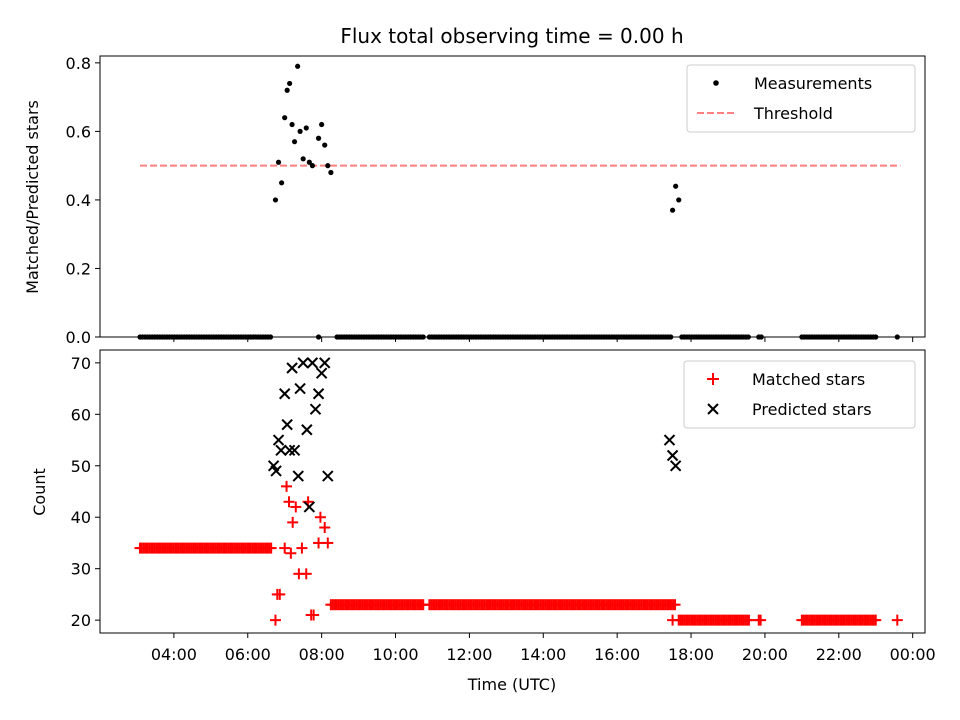 The image size is (960, 720). What do you see at coordinates (713, 379) in the screenshot?
I see `legend-matched-marker` at bounding box center [713, 379].